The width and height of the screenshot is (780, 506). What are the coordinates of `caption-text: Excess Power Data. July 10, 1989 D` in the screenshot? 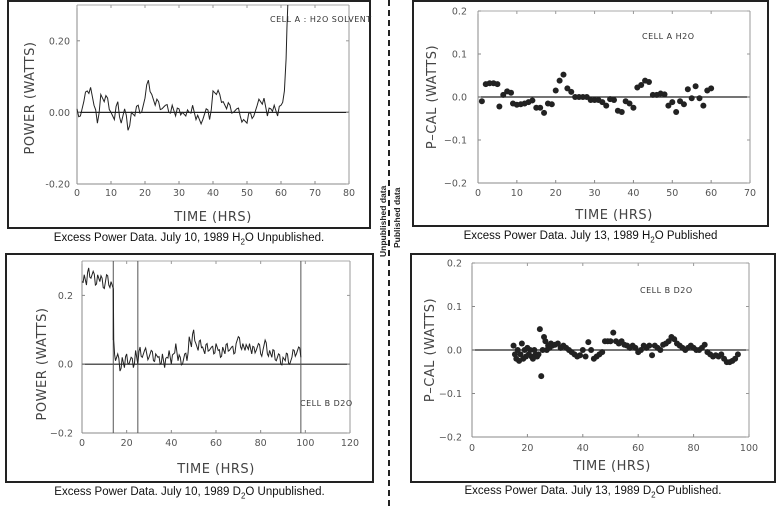 It's located at (147, 492).